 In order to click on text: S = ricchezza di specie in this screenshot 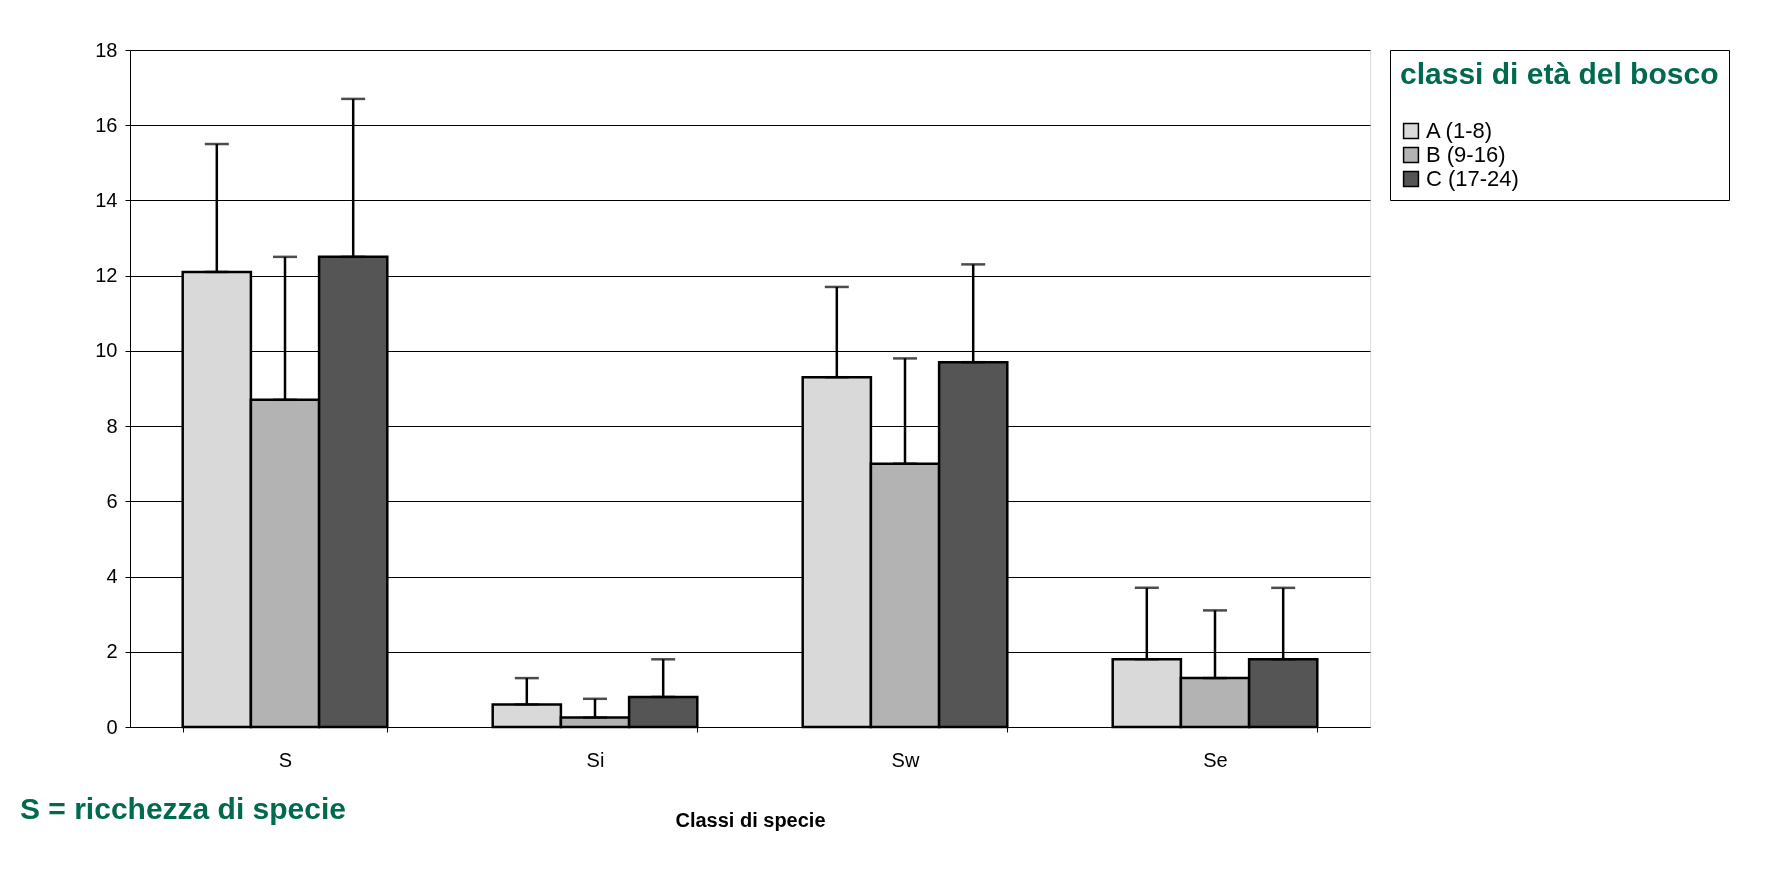, I will do `click(183, 808)`.